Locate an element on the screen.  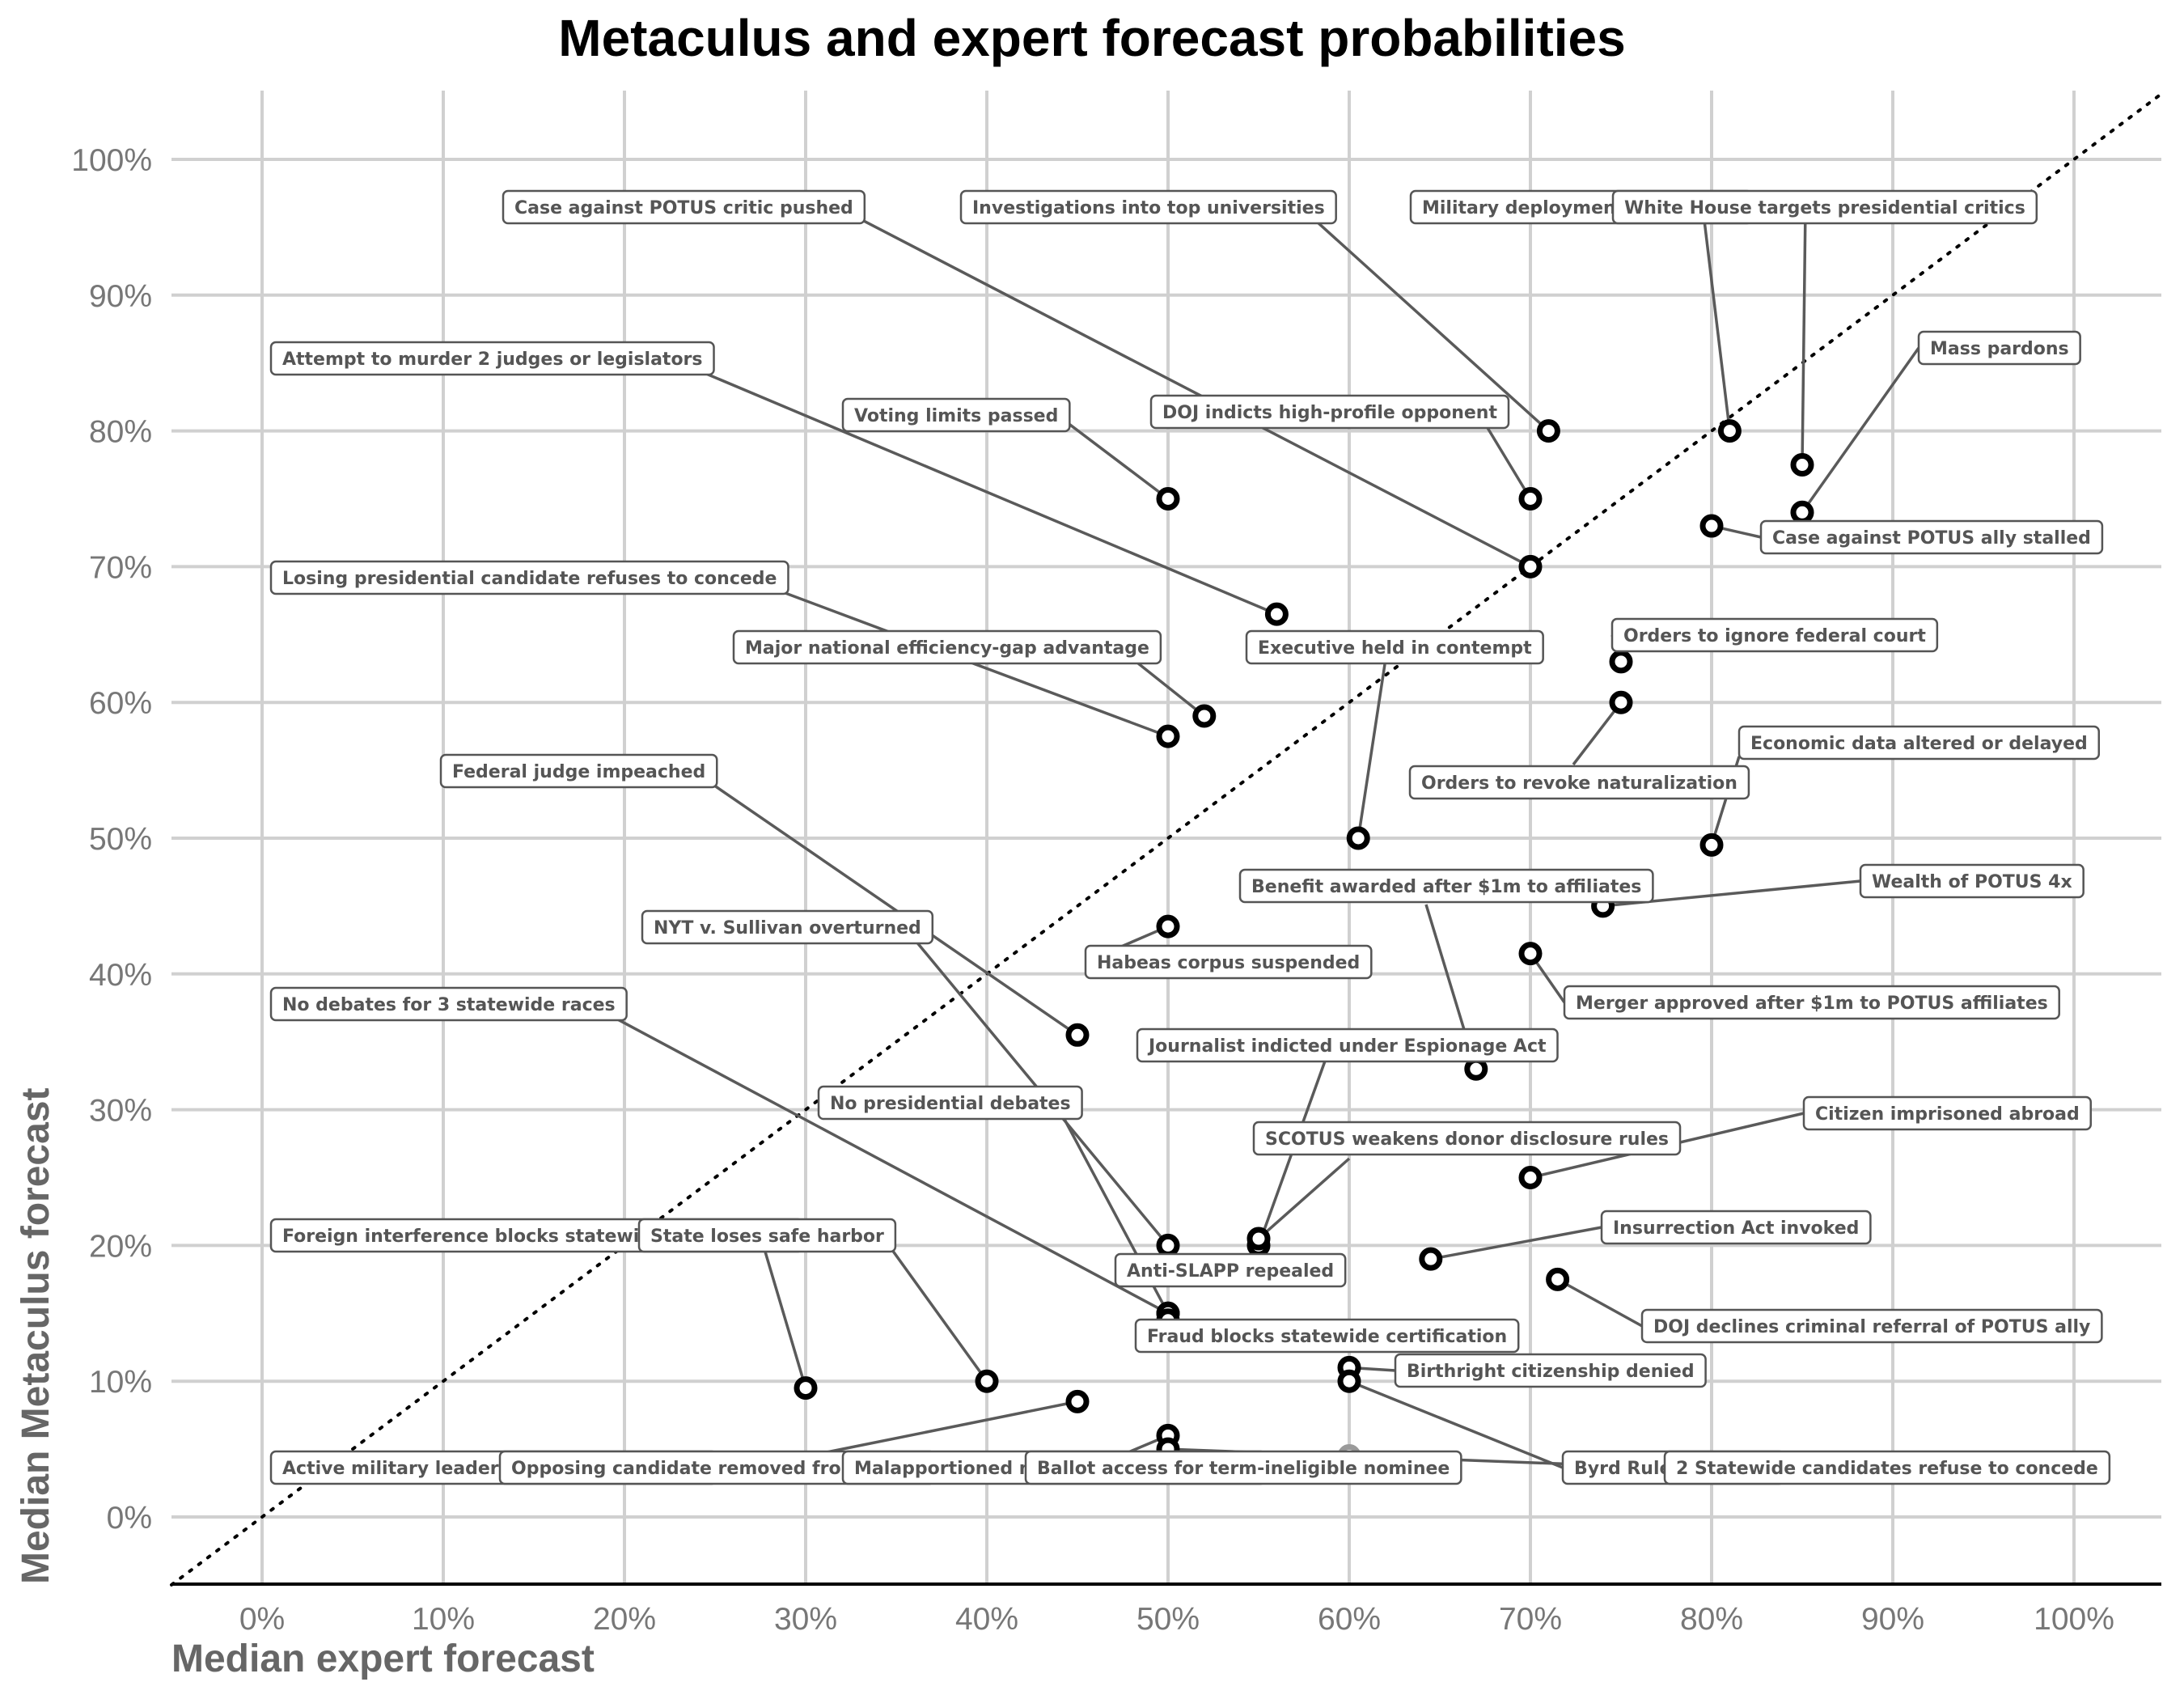
label-text: 2 Statewide candidates refuse to concede is located at coordinates (1887, 1469).